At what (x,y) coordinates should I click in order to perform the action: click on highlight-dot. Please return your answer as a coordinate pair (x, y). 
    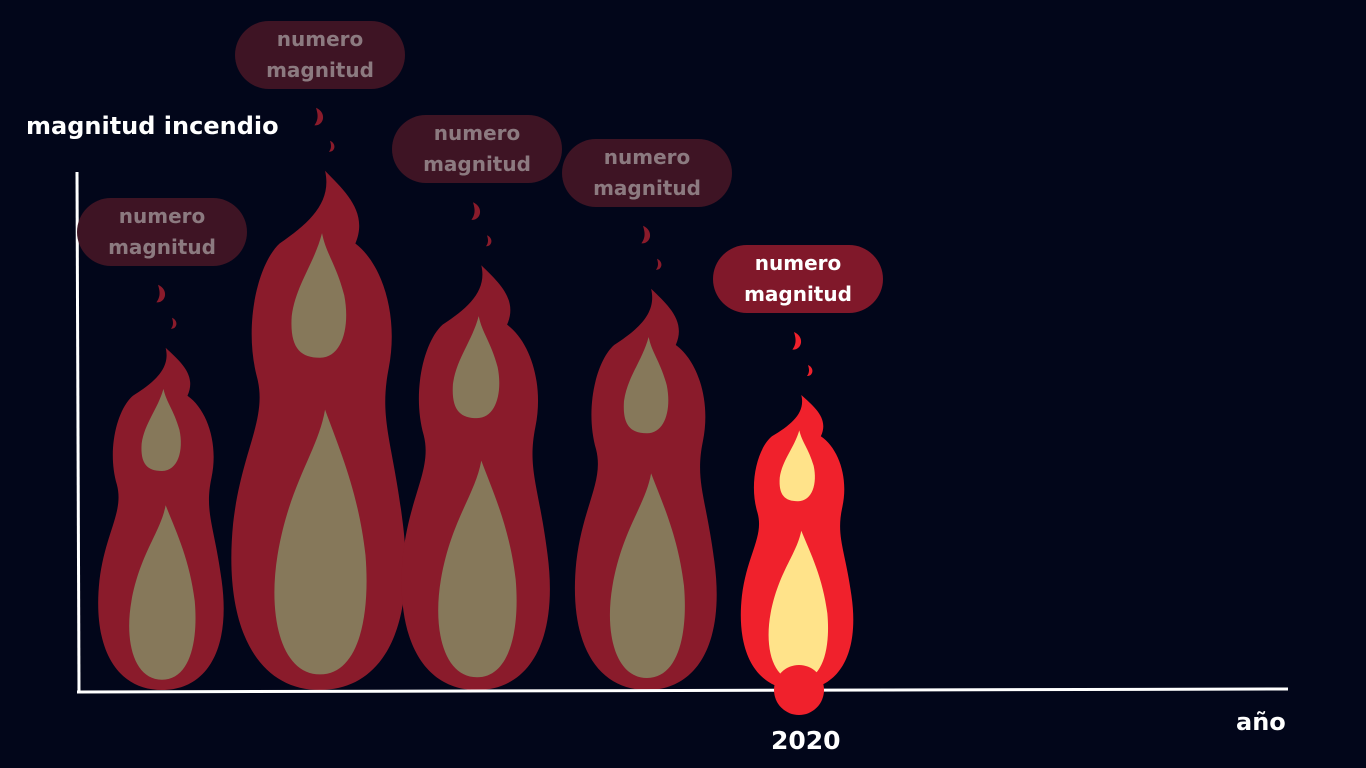
    Looking at the image, I should click on (799, 690).